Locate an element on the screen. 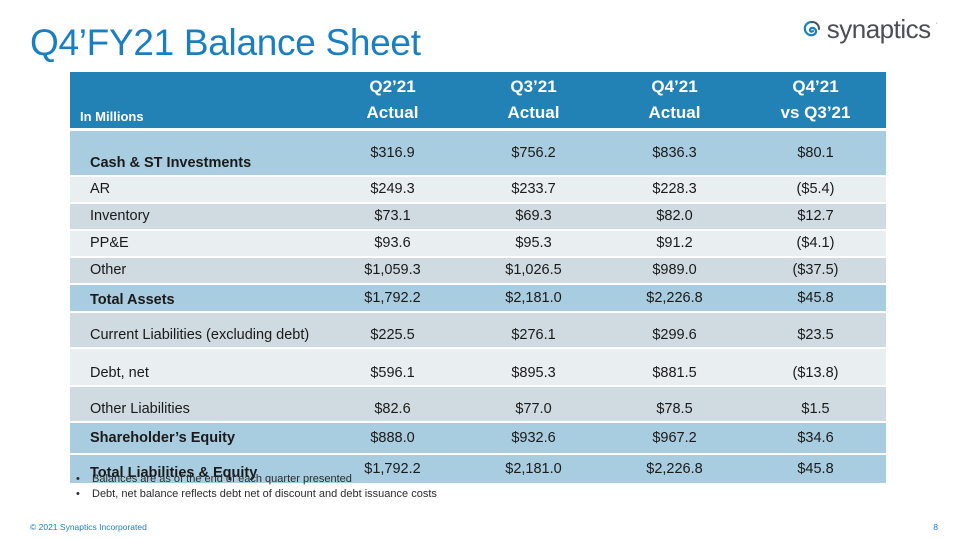 The height and width of the screenshot is (540, 960). table-row-inventory: Inventory $73.1 $69.3 $82.0 $12.7 is located at coordinates (478, 216).